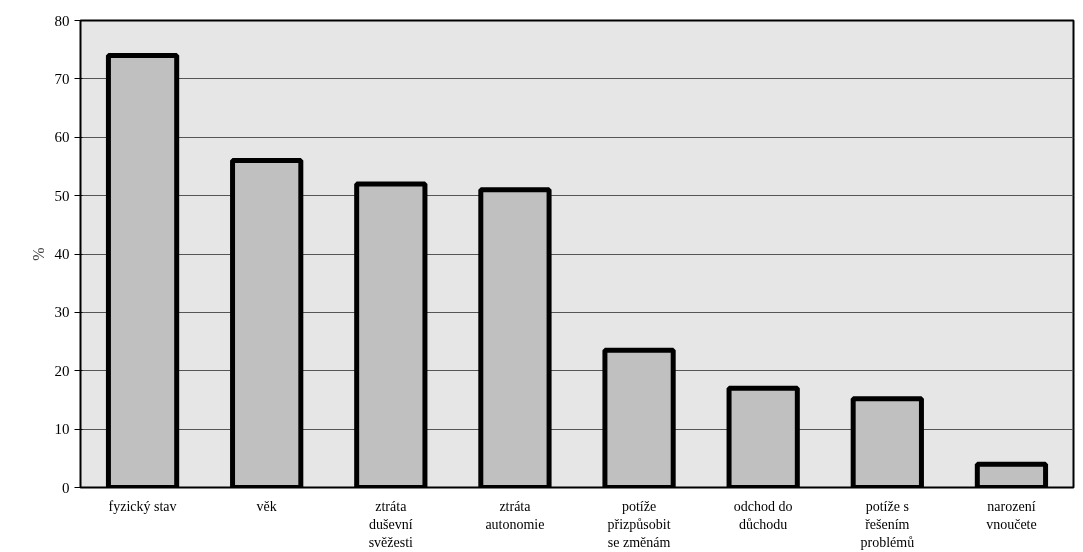  Describe the element at coordinates (62, 20) in the screenshot. I see `y-tick-label: 80` at that location.